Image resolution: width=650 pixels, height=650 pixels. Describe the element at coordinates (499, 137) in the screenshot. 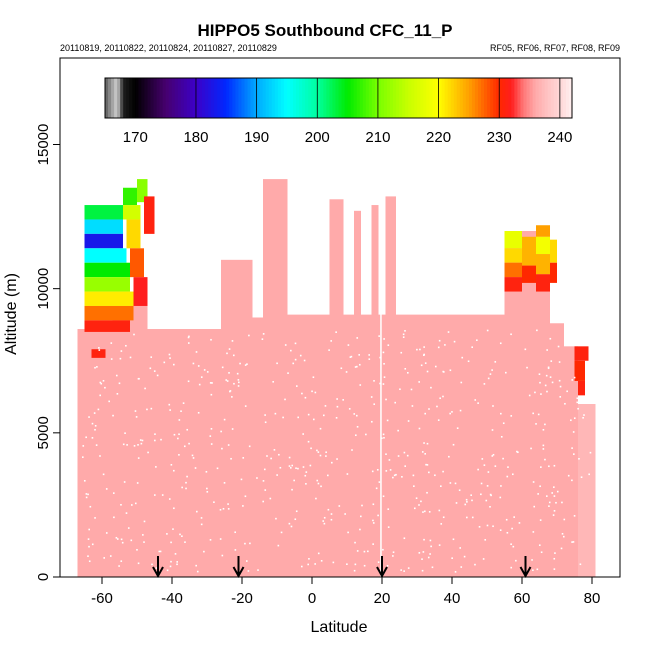

I see `colorbar-tick-label: 230` at that location.